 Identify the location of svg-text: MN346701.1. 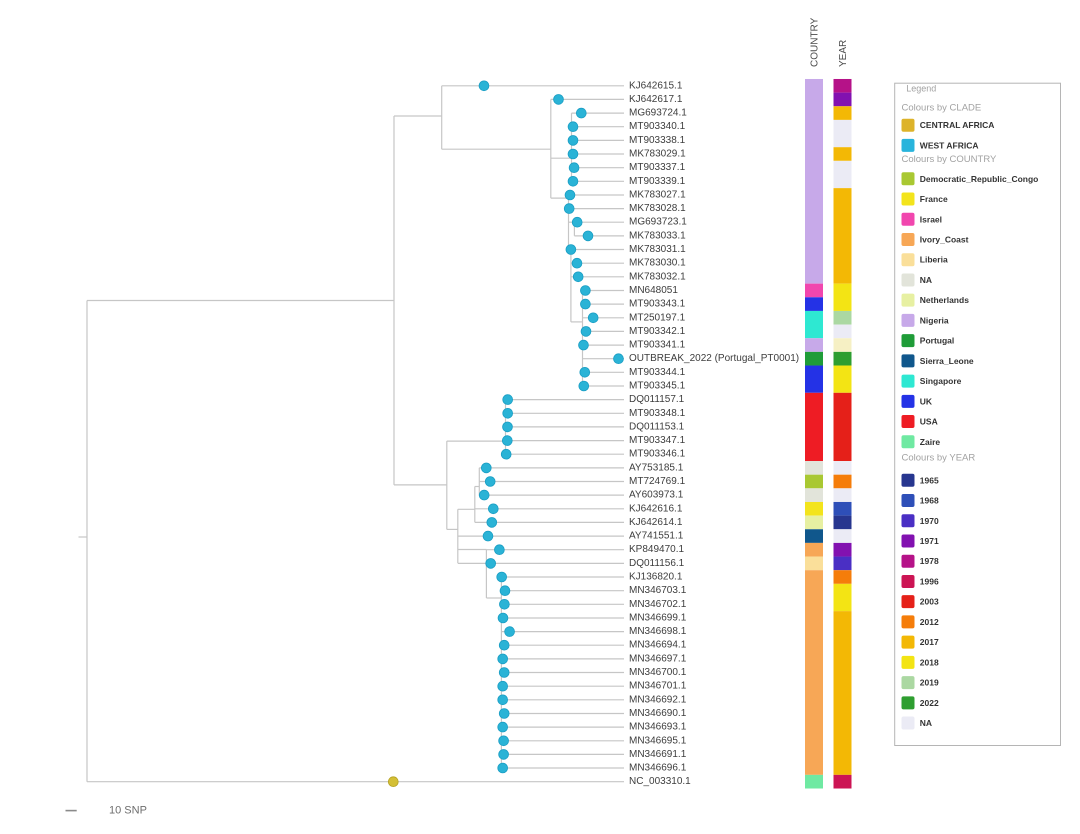
(658, 686).